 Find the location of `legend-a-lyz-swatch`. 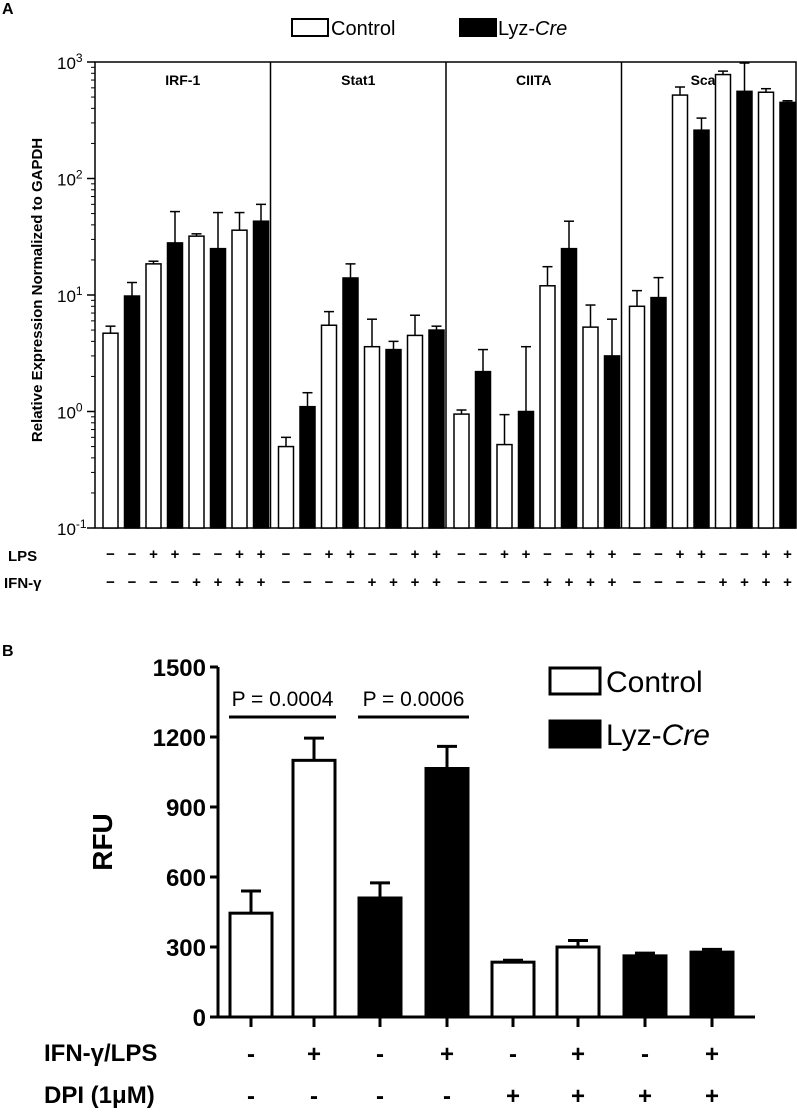

legend-a-lyz-swatch is located at coordinates (478, 27).